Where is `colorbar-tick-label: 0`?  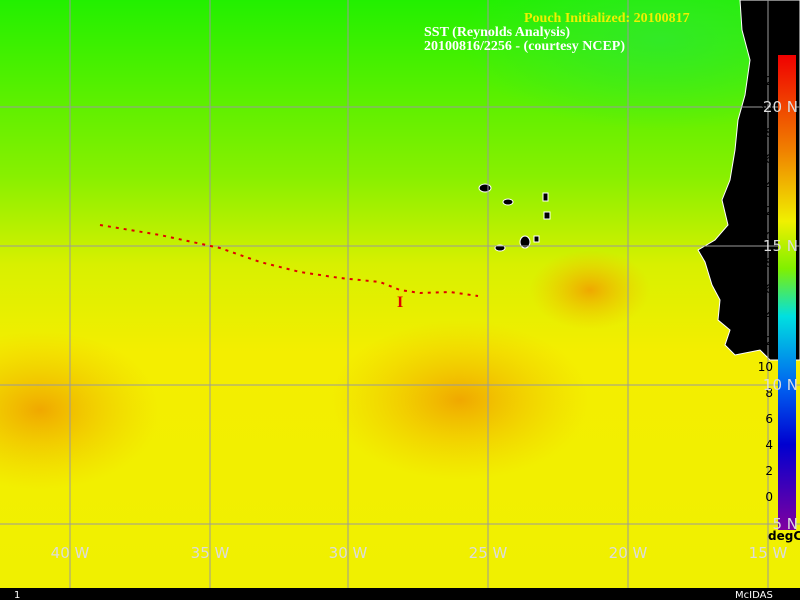 colorbar-tick-label: 0 is located at coordinates (769, 497).